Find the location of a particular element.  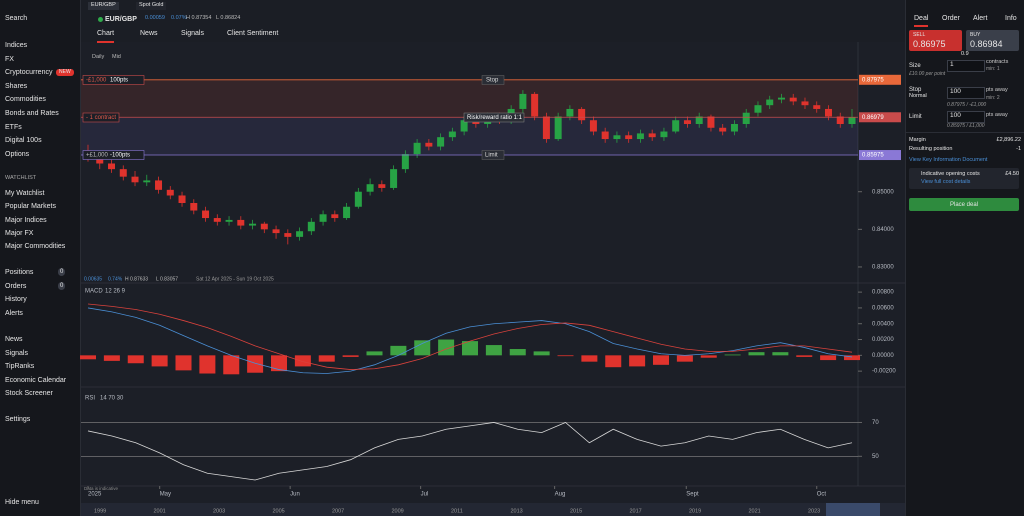

tool-item: Signals is located at coordinates (16, 353).